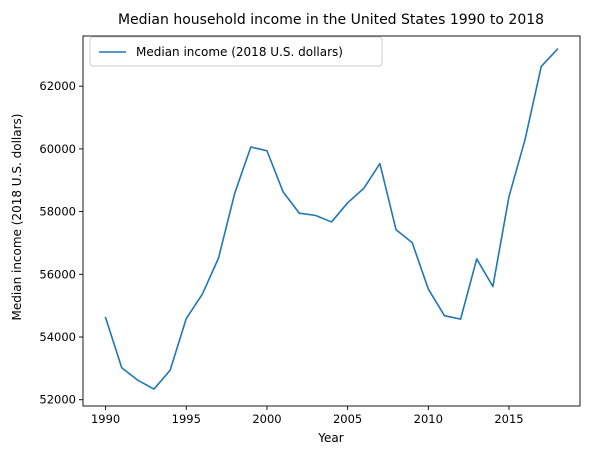  Describe the element at coordinates (57, 86) in the screenshot. I see `y-tick-label: 62000` at that location.